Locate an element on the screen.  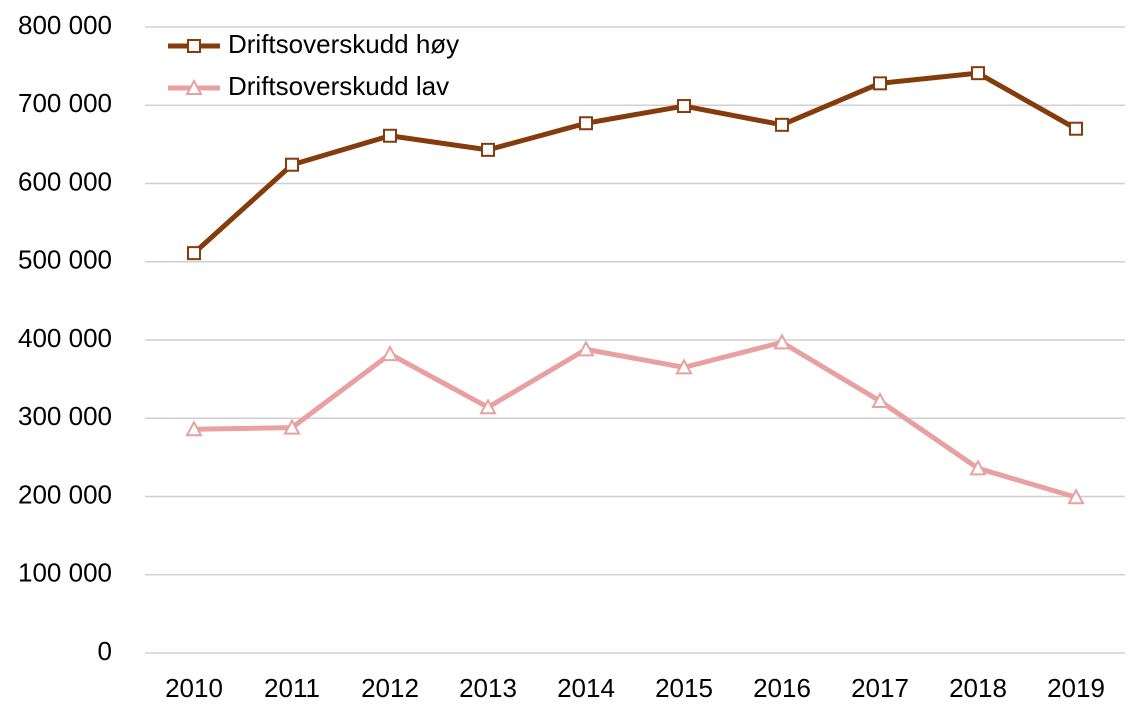
y-tick-label: 500 000 is located at coordinates (65, 260).